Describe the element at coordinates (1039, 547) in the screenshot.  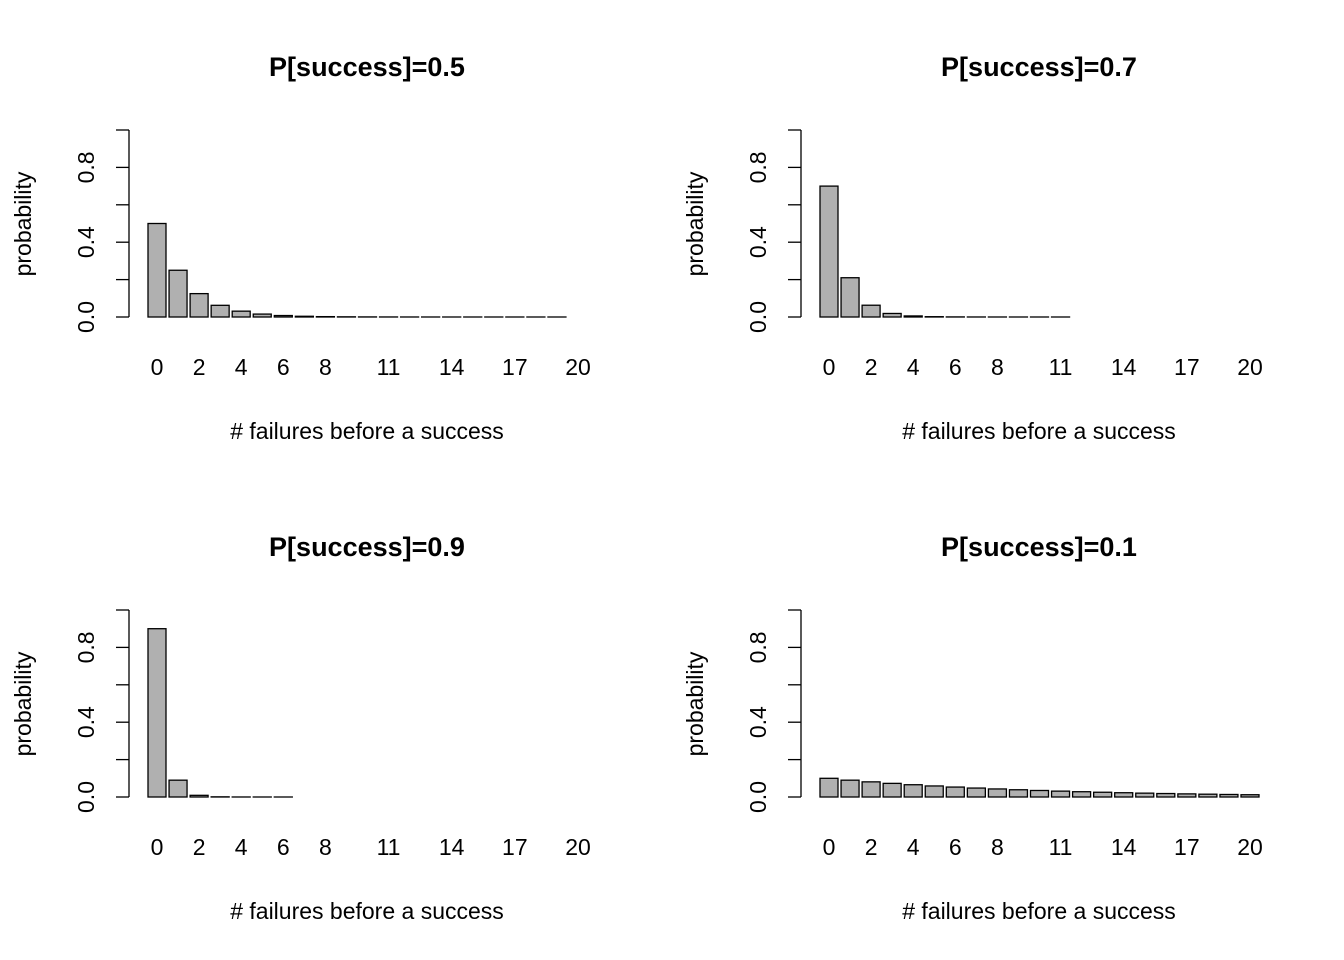
I see `chart-title: P[success]=0.1` at that location.